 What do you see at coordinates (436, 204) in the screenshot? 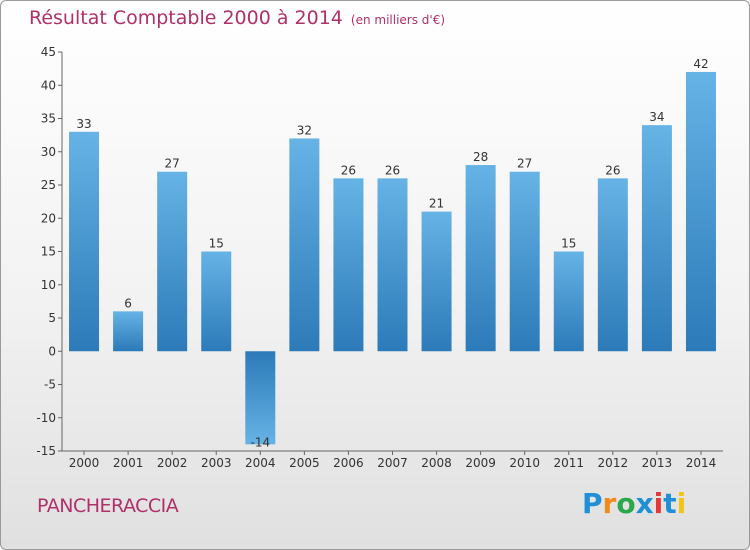
I see `data-label: 21` at bounding box center [436, 204].